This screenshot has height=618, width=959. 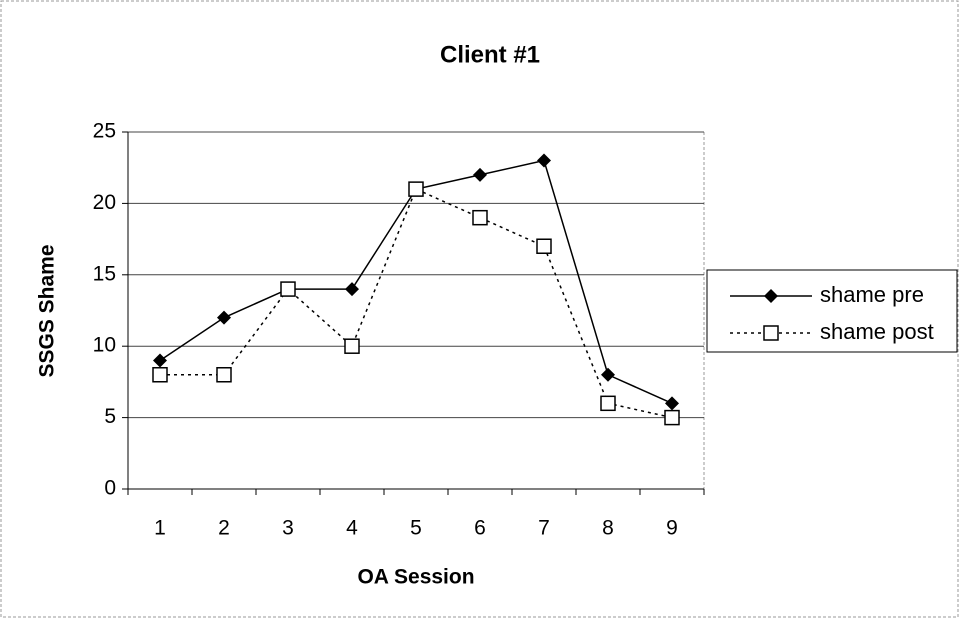 What do you see at coordinates (608, 528) in the screenshot?
I see `x-tick-label: 8` at bounding box center [608, 528].